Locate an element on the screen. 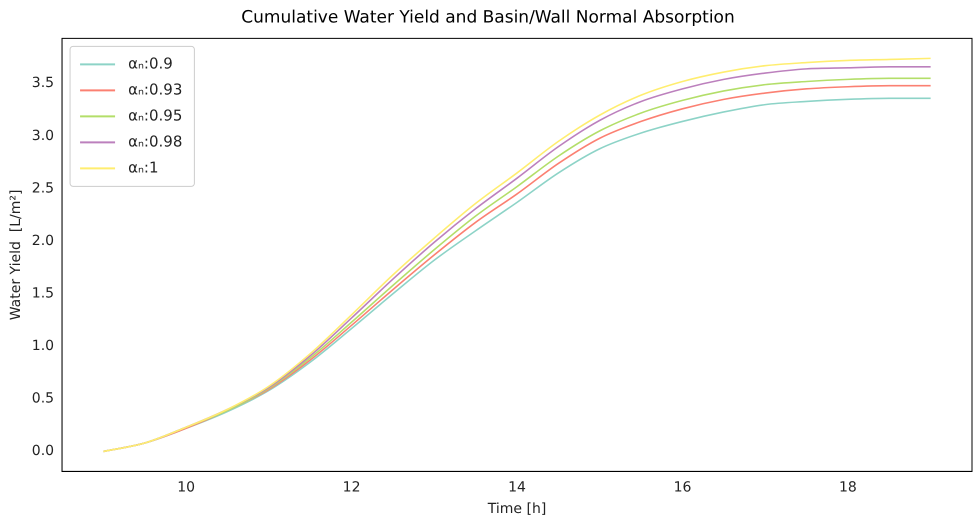  x-tick-label: 14 is located at coordinates (517, 487).